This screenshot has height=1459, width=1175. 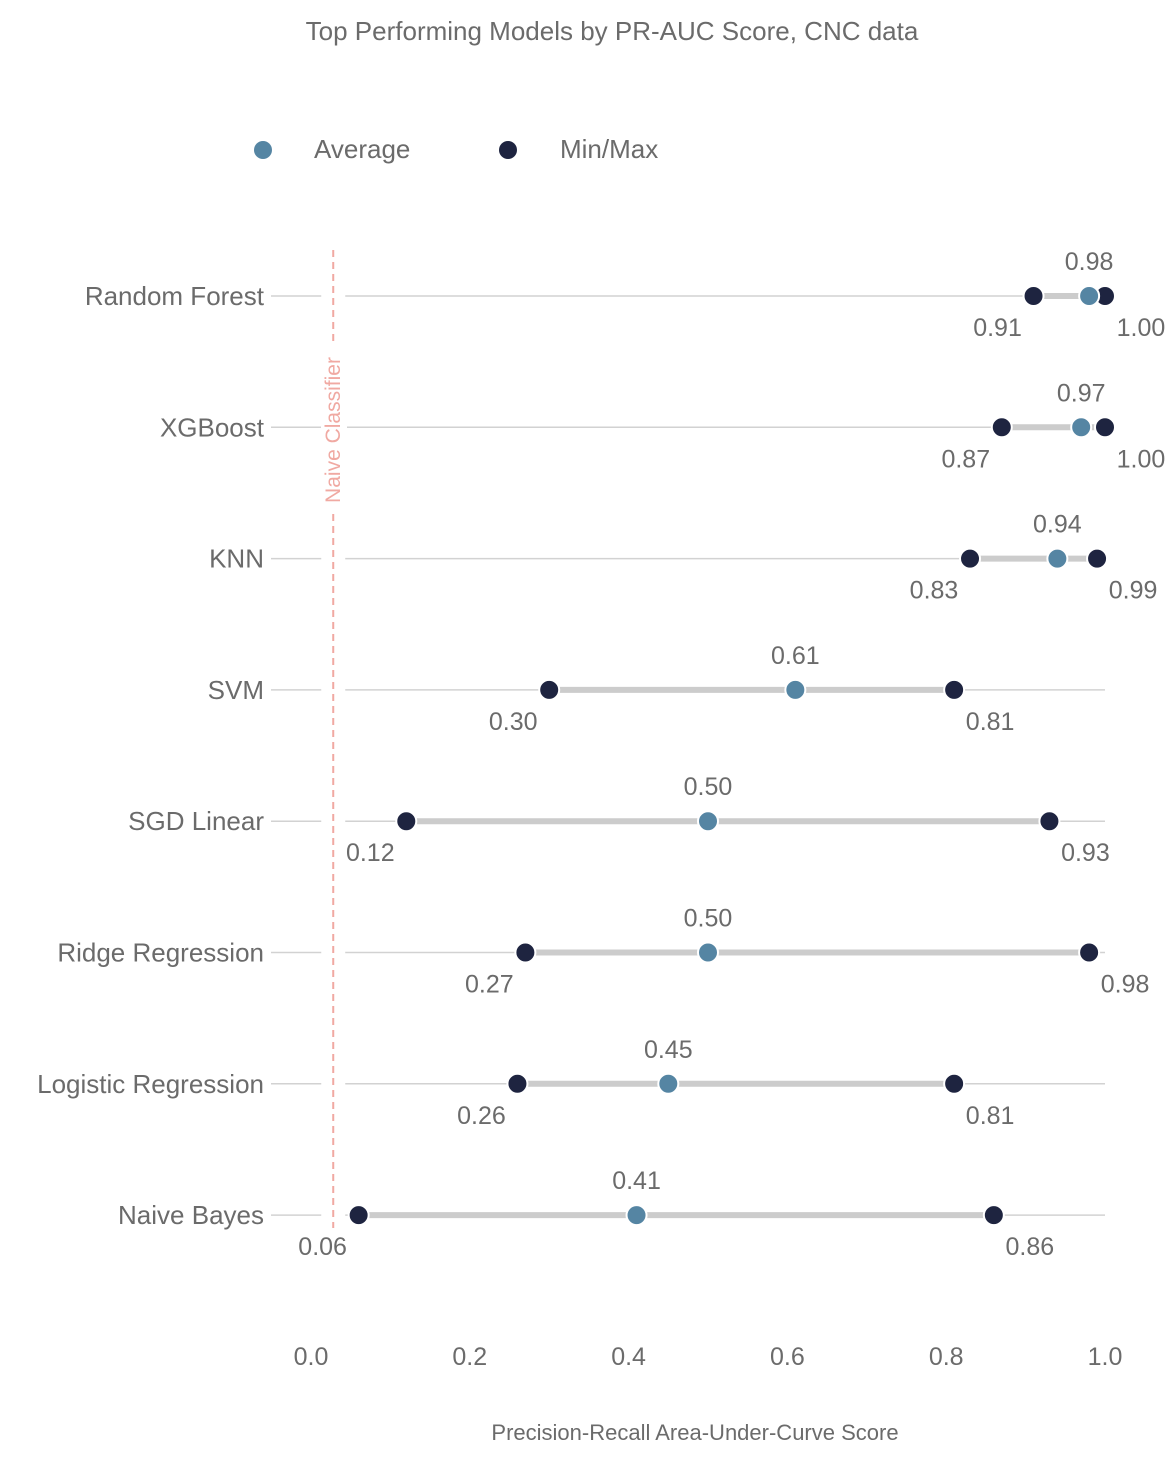 What do you see at coordinates (934, 591) in the screenshot?
I see `min-value-label: 0.83` at bounding box center [934, 591].